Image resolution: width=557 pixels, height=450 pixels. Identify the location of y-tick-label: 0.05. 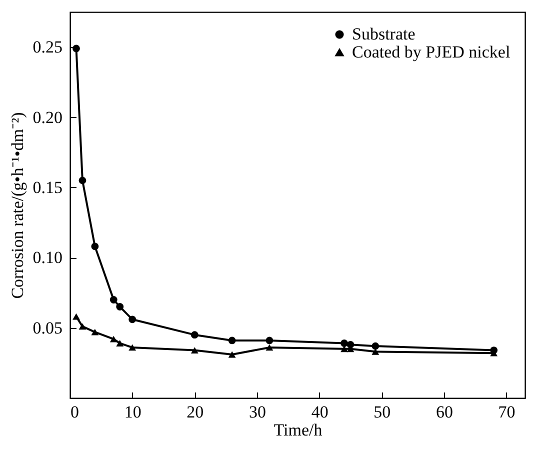
(47, 328).